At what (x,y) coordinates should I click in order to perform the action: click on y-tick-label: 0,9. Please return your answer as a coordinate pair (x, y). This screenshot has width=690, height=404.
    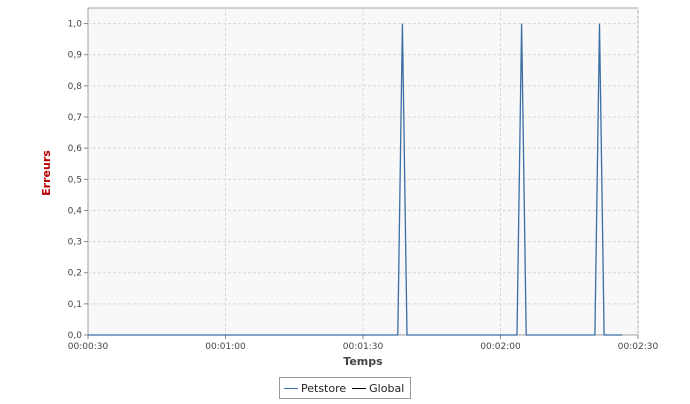
    Looking at the image, I should click on (75, 56).